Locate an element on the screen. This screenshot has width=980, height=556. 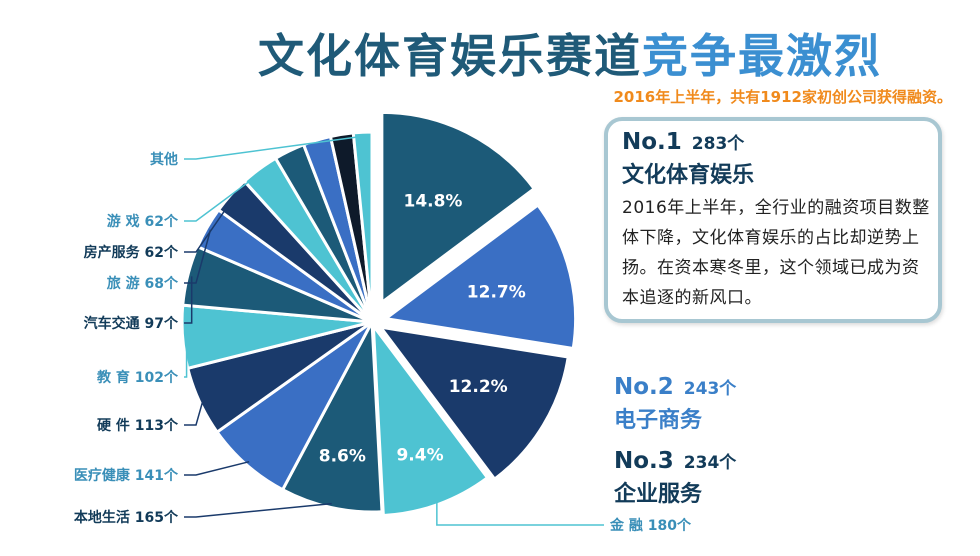
slice-outer-label: 旅 游 68个 is located at coordinates (143, 283).